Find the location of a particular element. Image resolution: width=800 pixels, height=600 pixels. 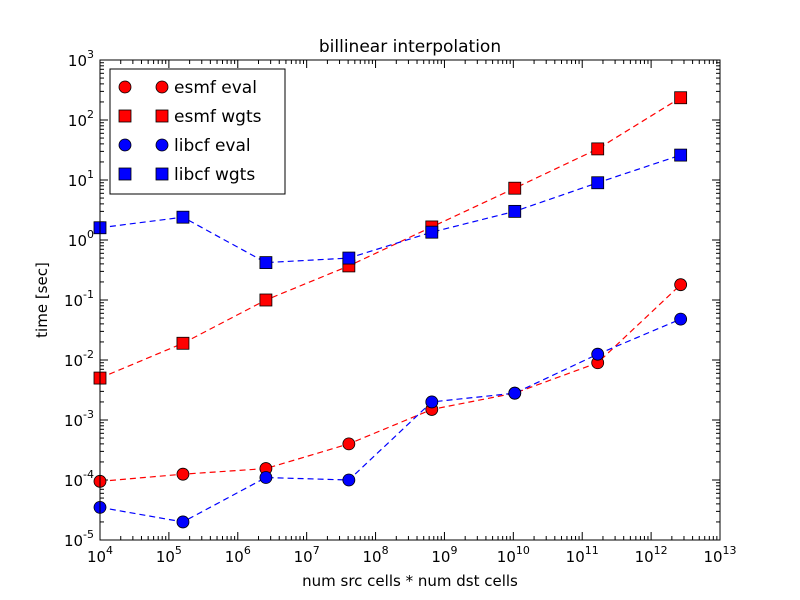

x-tick-label: 10¹² is located at coordinates (651, 555).